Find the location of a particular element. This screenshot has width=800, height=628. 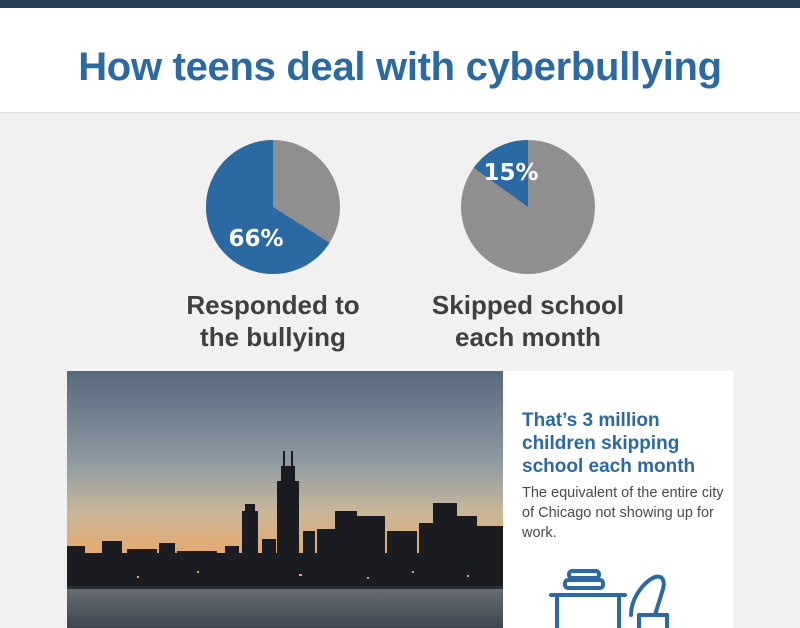

page-title: How teens deal with cyberbullying is located at coordinates (400, 67).